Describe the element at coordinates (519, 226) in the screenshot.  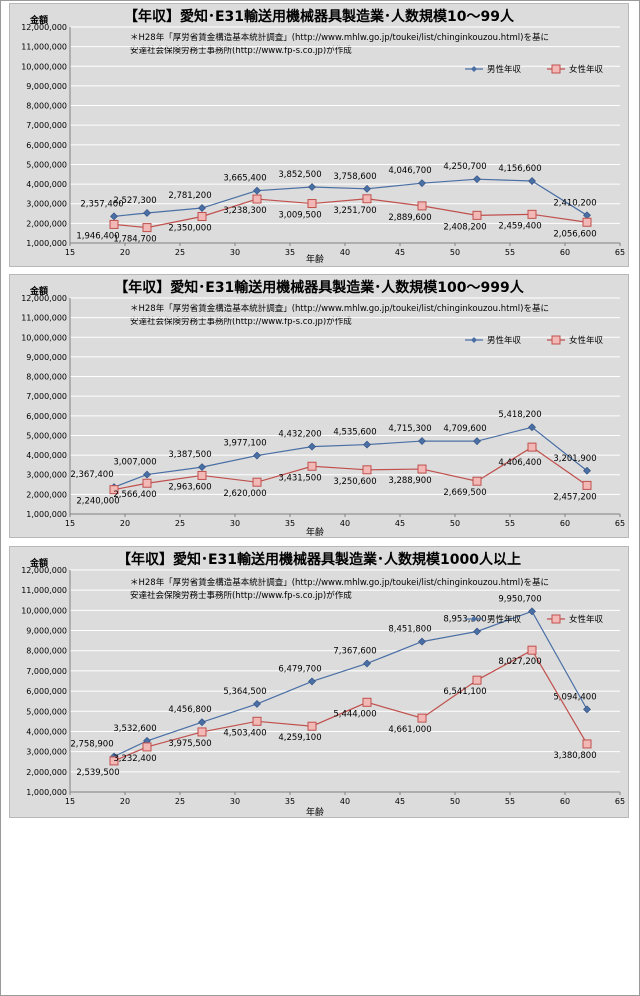
I see `female-data-label: 2,459,400` at that location.